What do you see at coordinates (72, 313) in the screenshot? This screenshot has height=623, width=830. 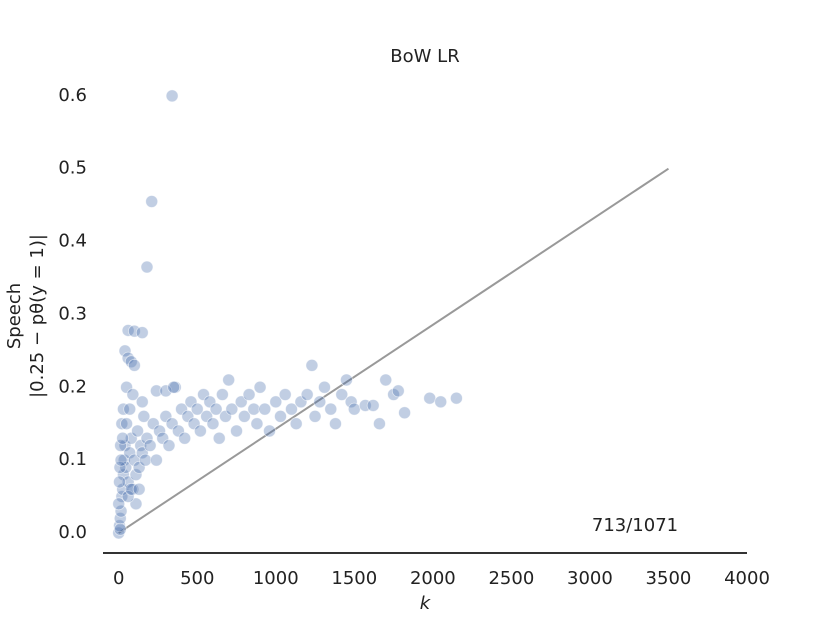 I see `y-tick-label: 0.3` at bounding box center [72, 313].